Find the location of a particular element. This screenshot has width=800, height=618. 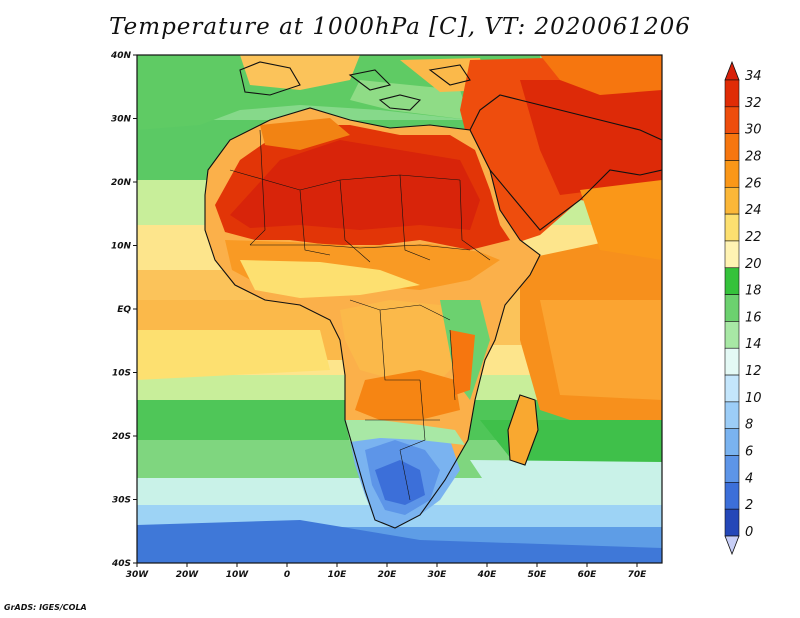

colorbar-label: 6 is located at coordinates (749, 452).